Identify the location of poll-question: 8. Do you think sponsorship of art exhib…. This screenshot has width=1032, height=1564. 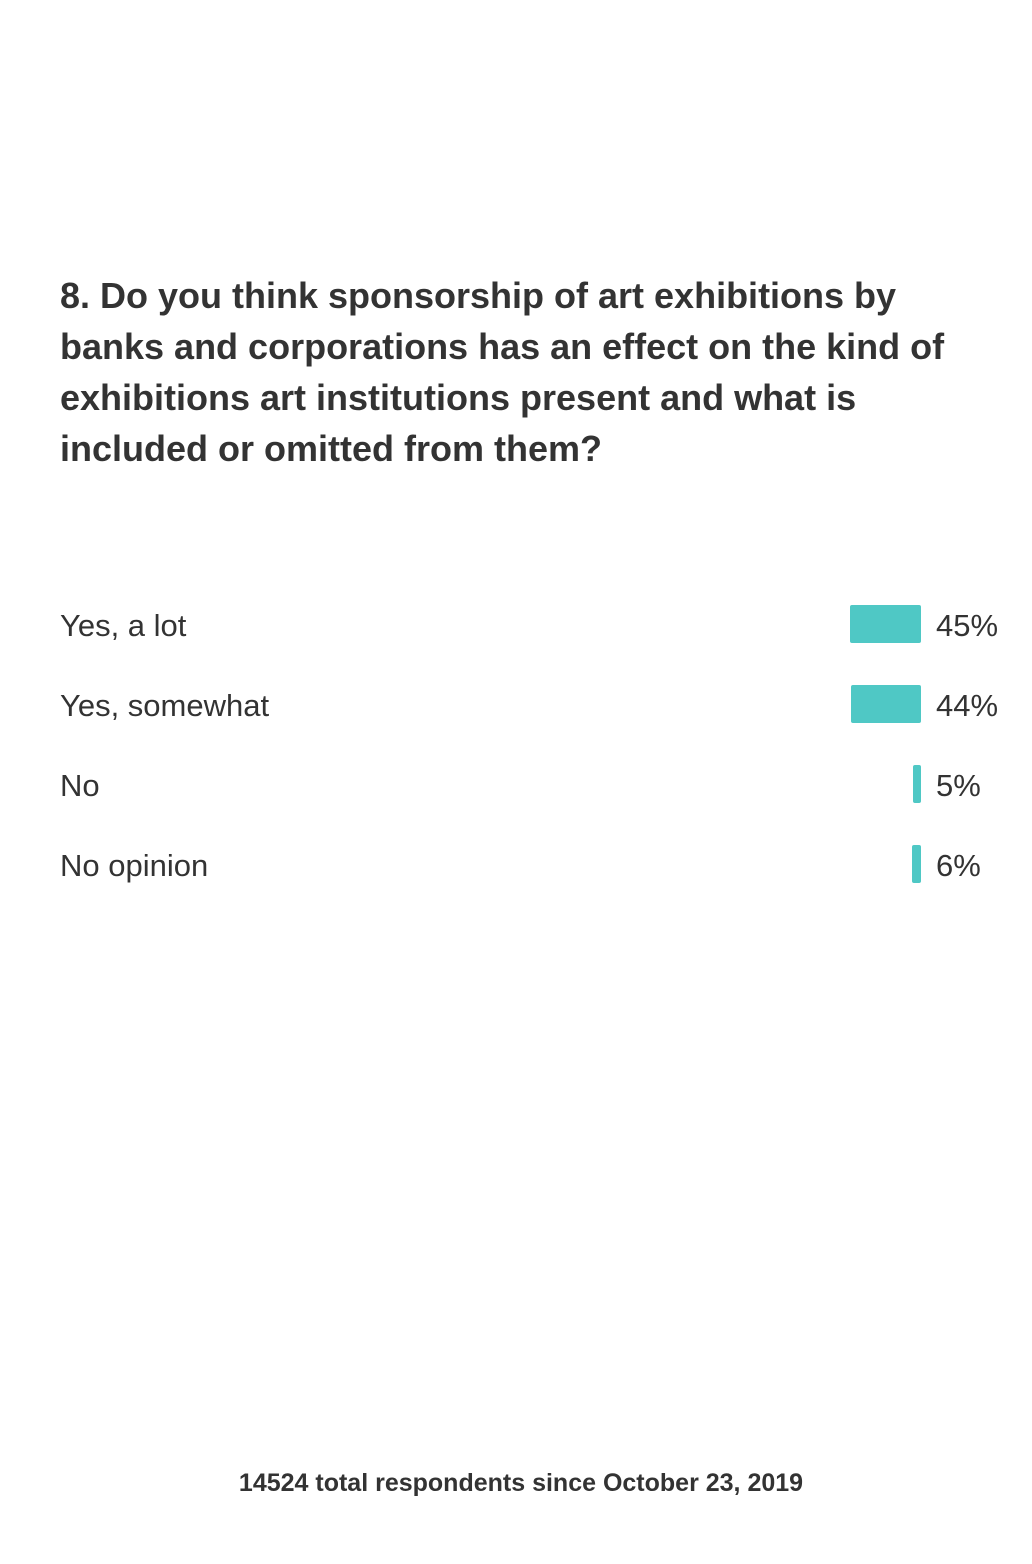
(502, 372).